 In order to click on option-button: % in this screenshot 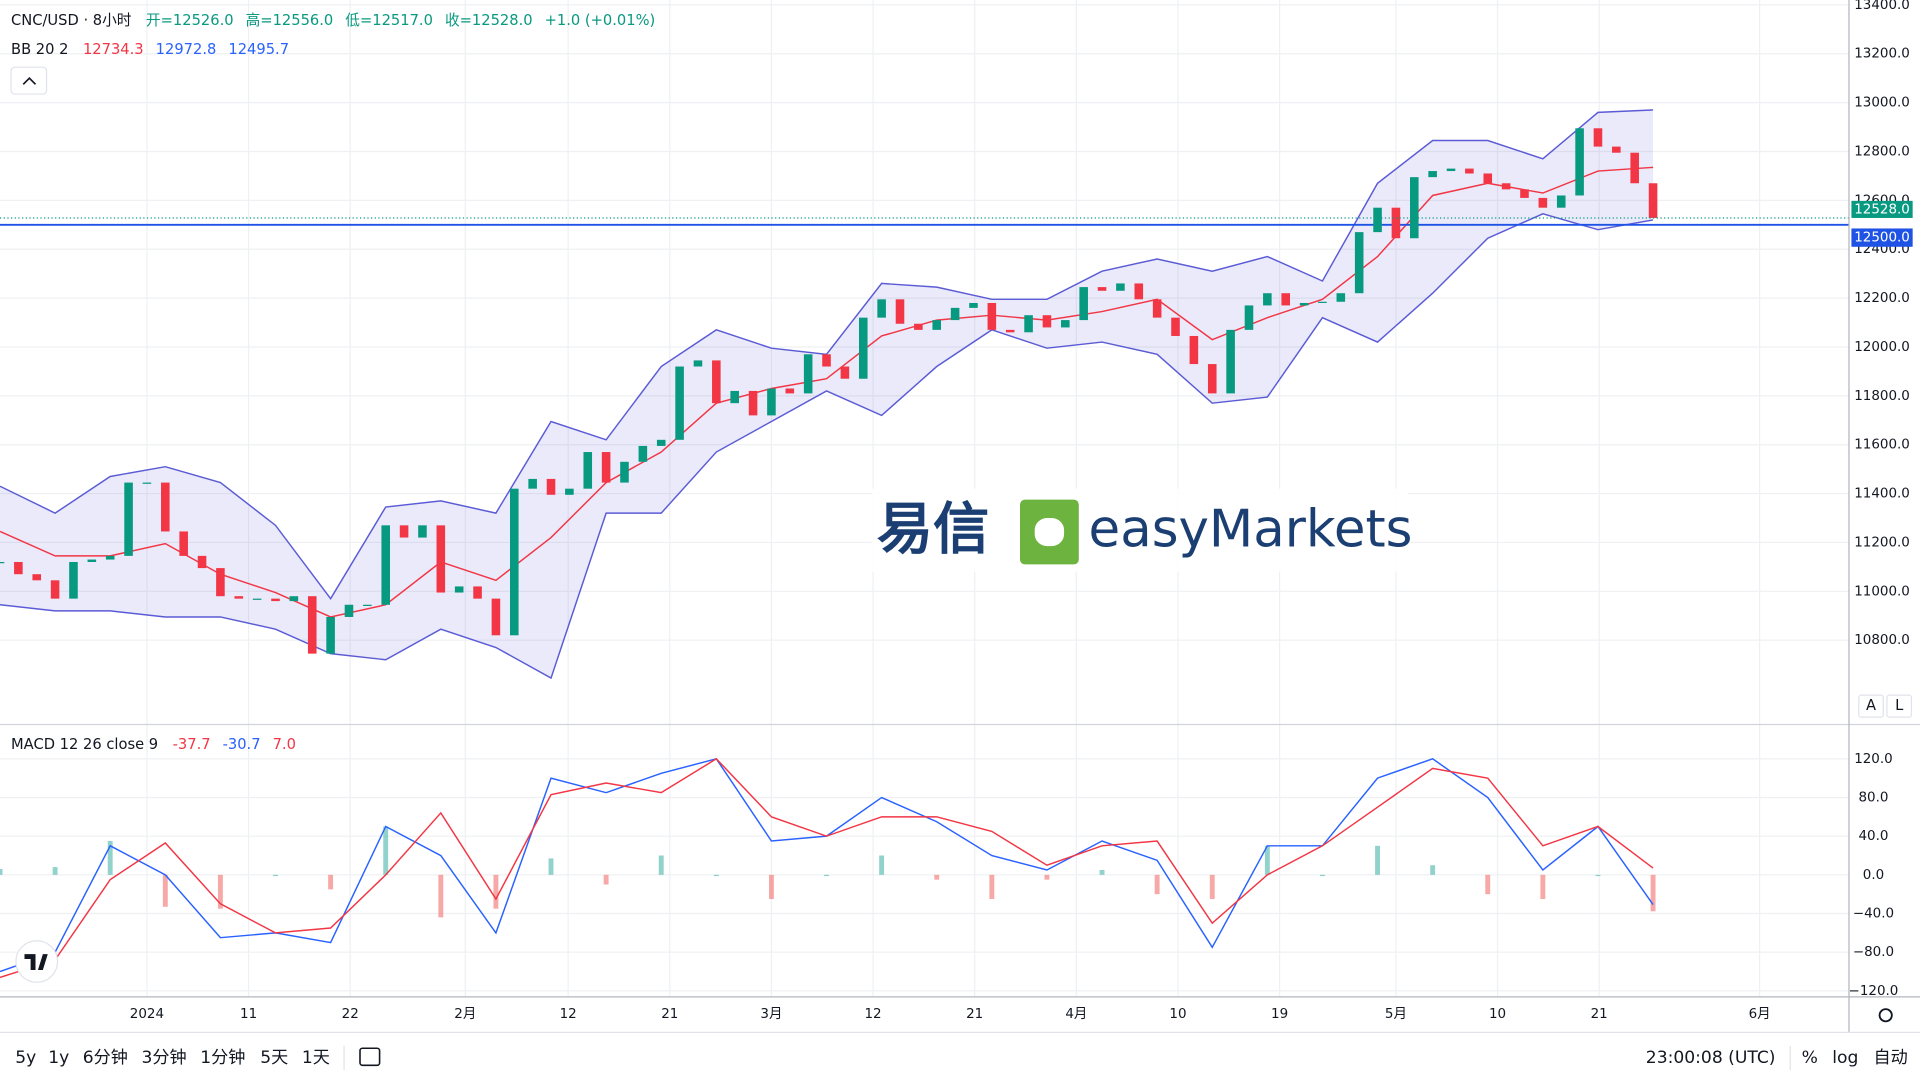, I will do `click(1810, 1058)`.